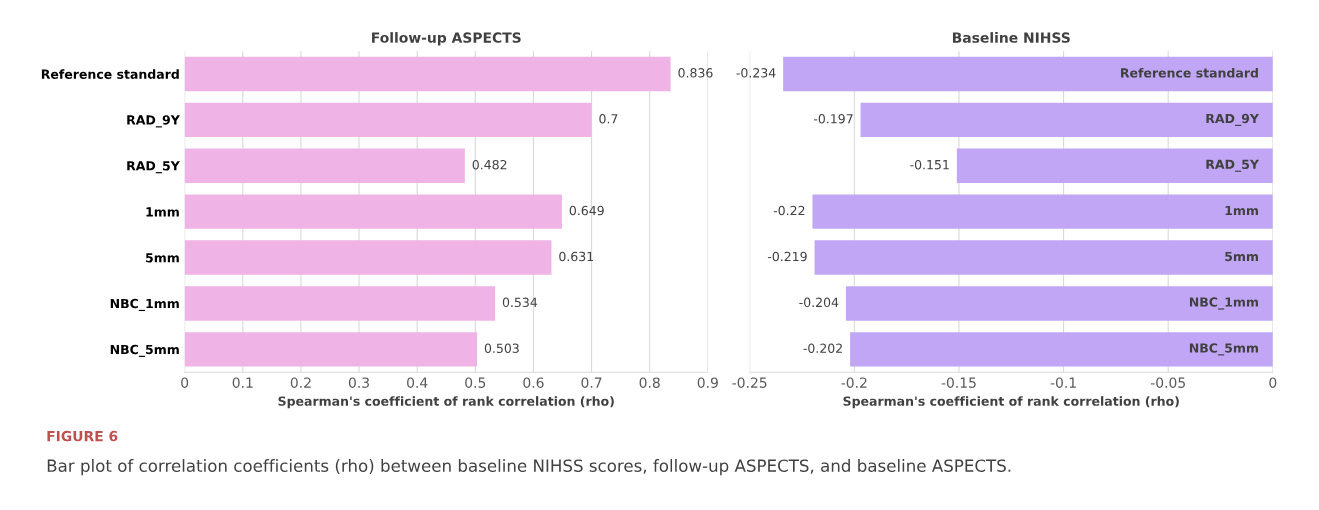  What do you see at coordinates (1011, 37) in the screenshot?
I see `chart-title: Baseline NIHSS` at bounding box center [1011, 37].